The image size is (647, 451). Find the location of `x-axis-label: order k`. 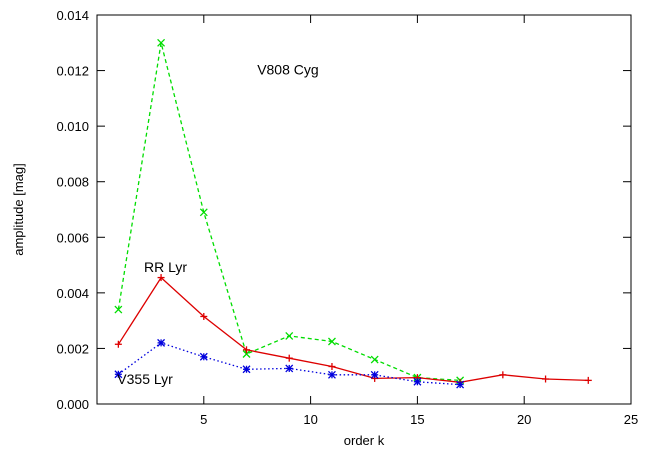

x-axis-label: order k is located at coordinates (364, 440).